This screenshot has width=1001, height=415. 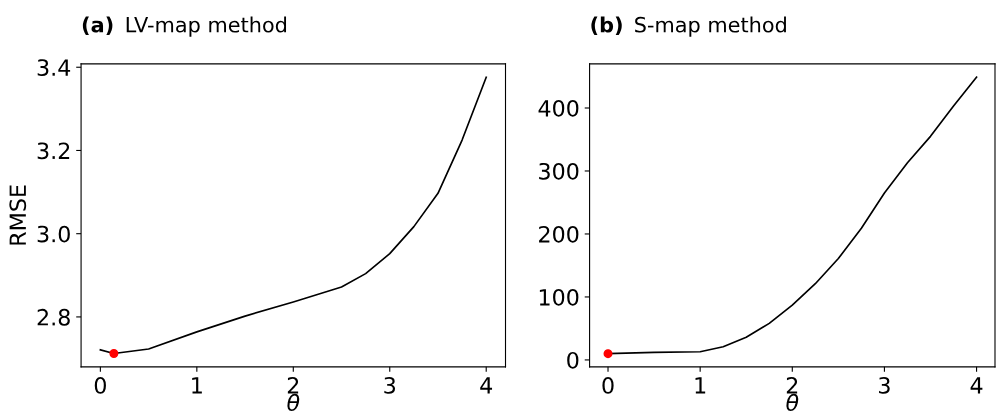 What do you see at coordinates (53, 317) in the screenshot?
I see `y-tick-label: 2.8` at bounding box center [53, 317].